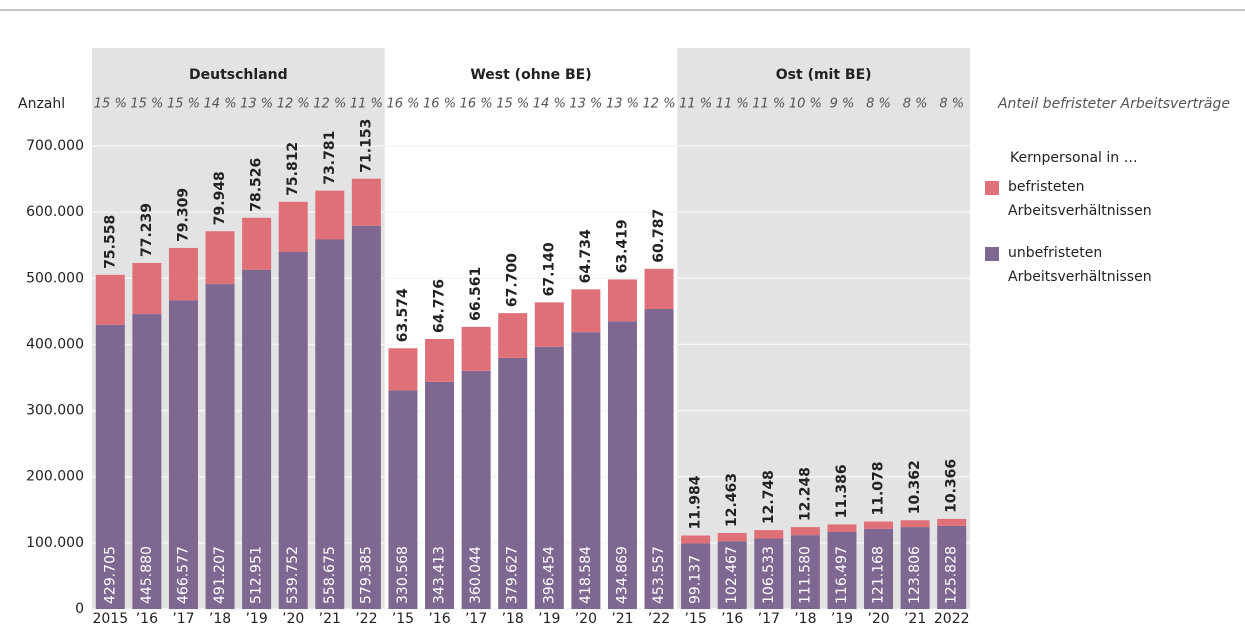  What do you see at coordinates (55, 278) in the screenshot?
I see `y-tick-label: 500.000` at bounding box center [55, 278].